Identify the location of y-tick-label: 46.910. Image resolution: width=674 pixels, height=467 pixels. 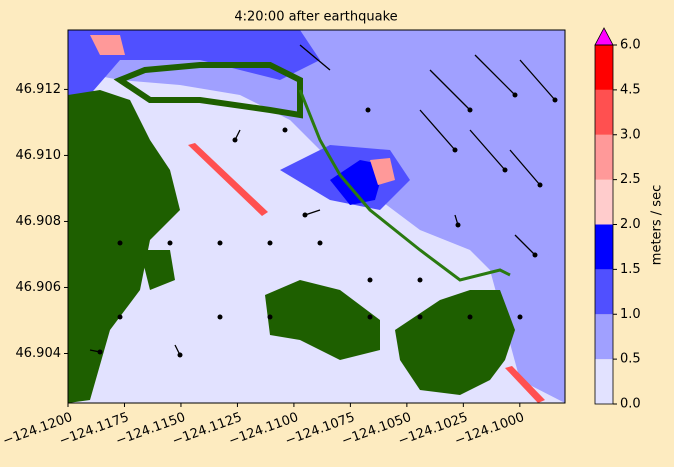
(39, 155).